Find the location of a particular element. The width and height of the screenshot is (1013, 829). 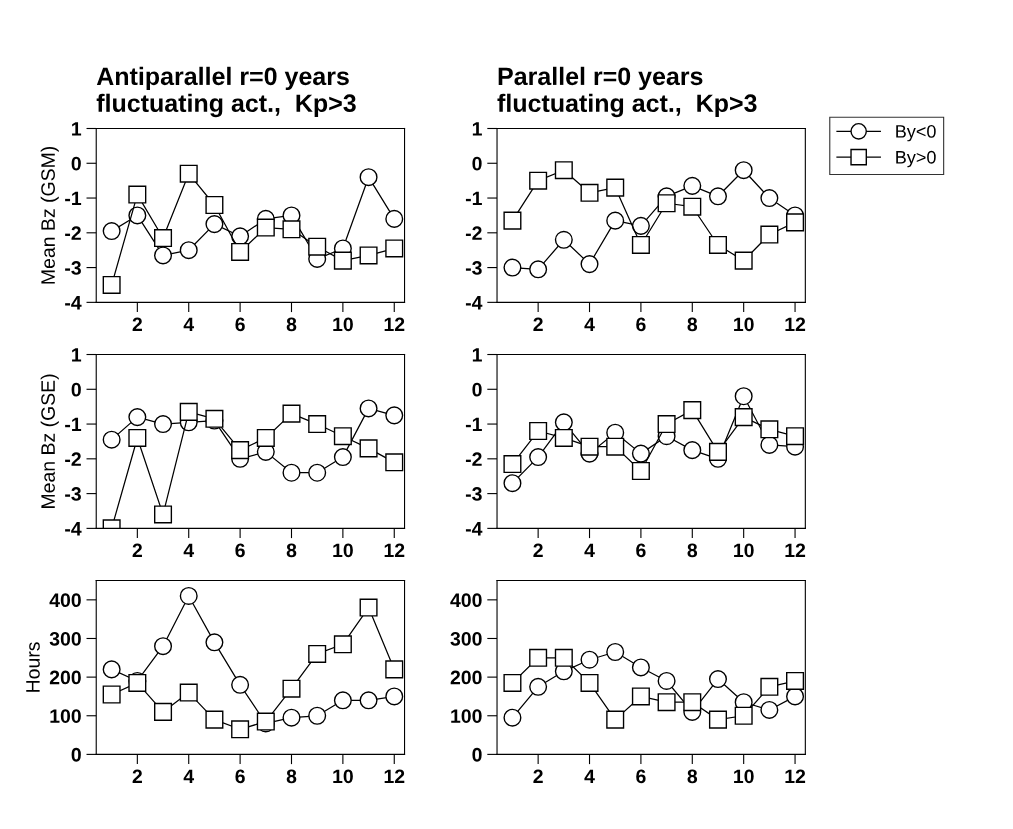

y-tick-label: 300 is located at coordinates (466, 638).